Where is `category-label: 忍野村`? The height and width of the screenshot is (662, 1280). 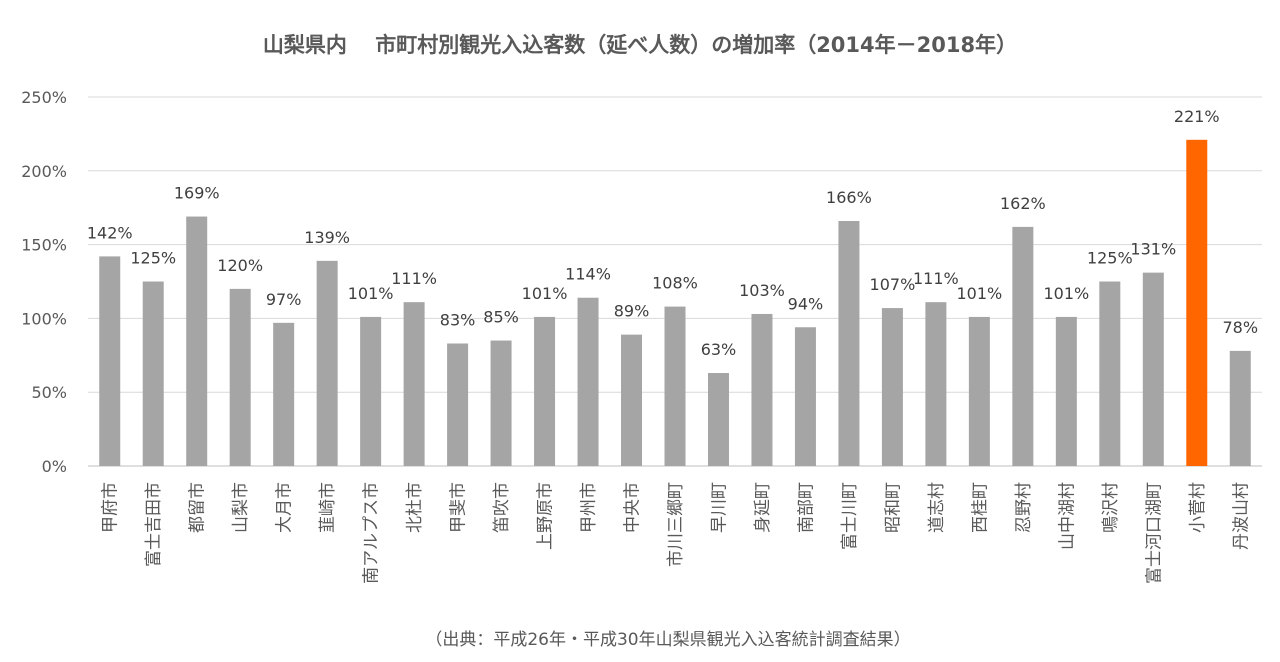
category-label: 忍野村 is located at coordinates (1024, 507).